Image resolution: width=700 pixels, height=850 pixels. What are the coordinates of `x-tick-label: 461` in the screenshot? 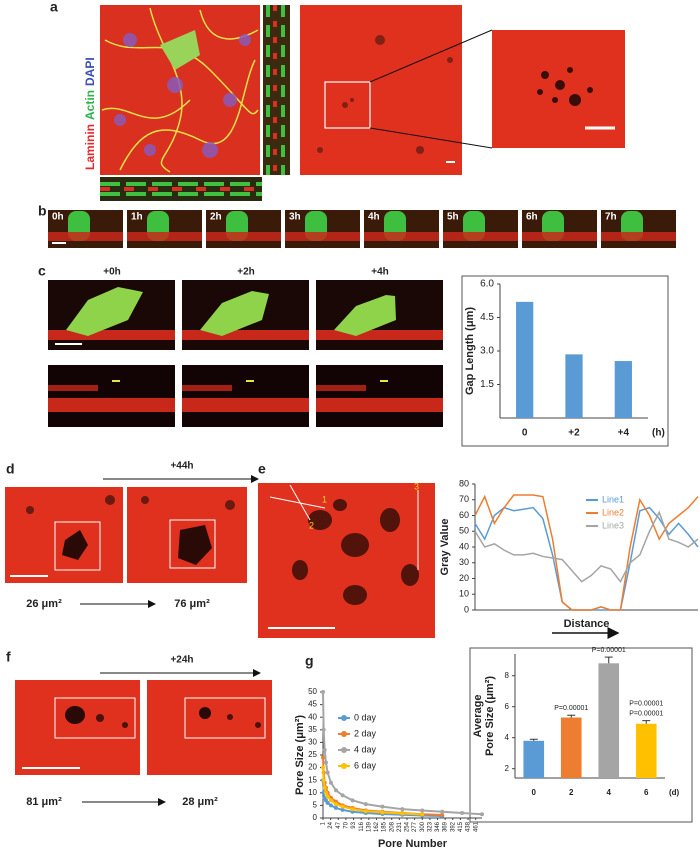 It's located at (476, 826).